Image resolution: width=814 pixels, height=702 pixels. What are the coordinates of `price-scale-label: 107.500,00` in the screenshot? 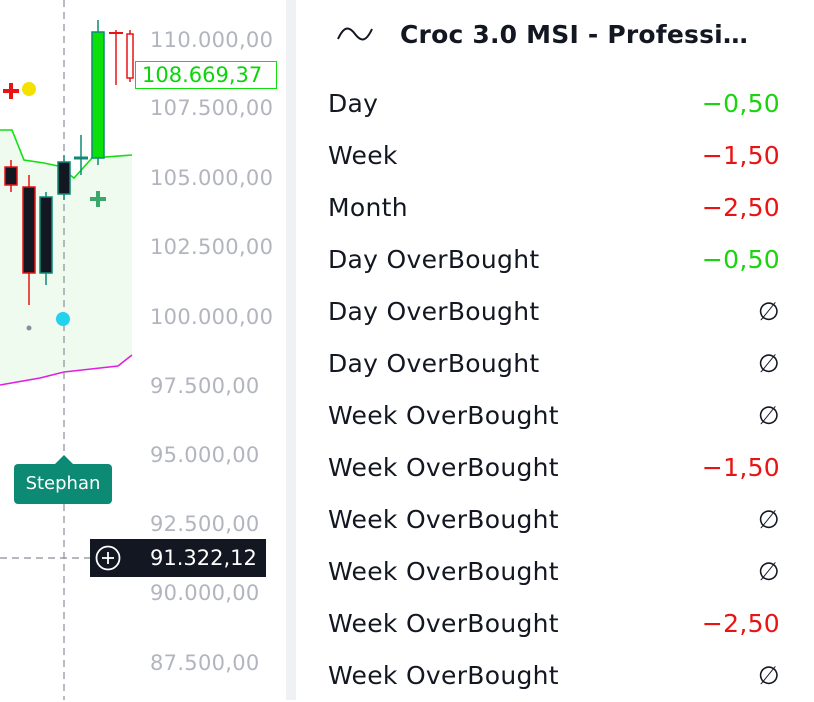 It's located at (212, 108).